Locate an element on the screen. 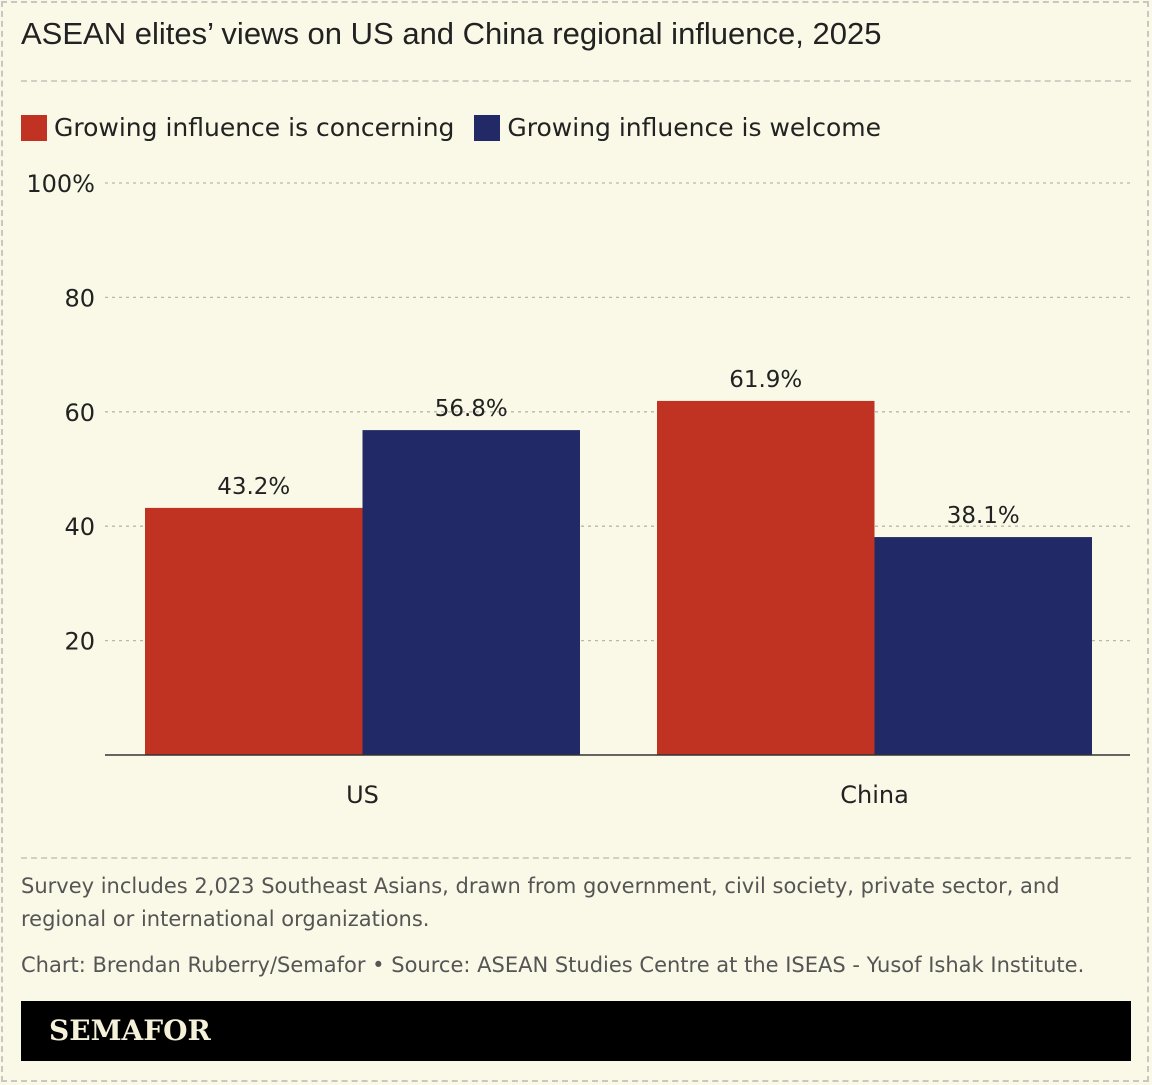 The image size is (1152, 1085). y-tick-label: 80 is located at coordinates (79, 298).